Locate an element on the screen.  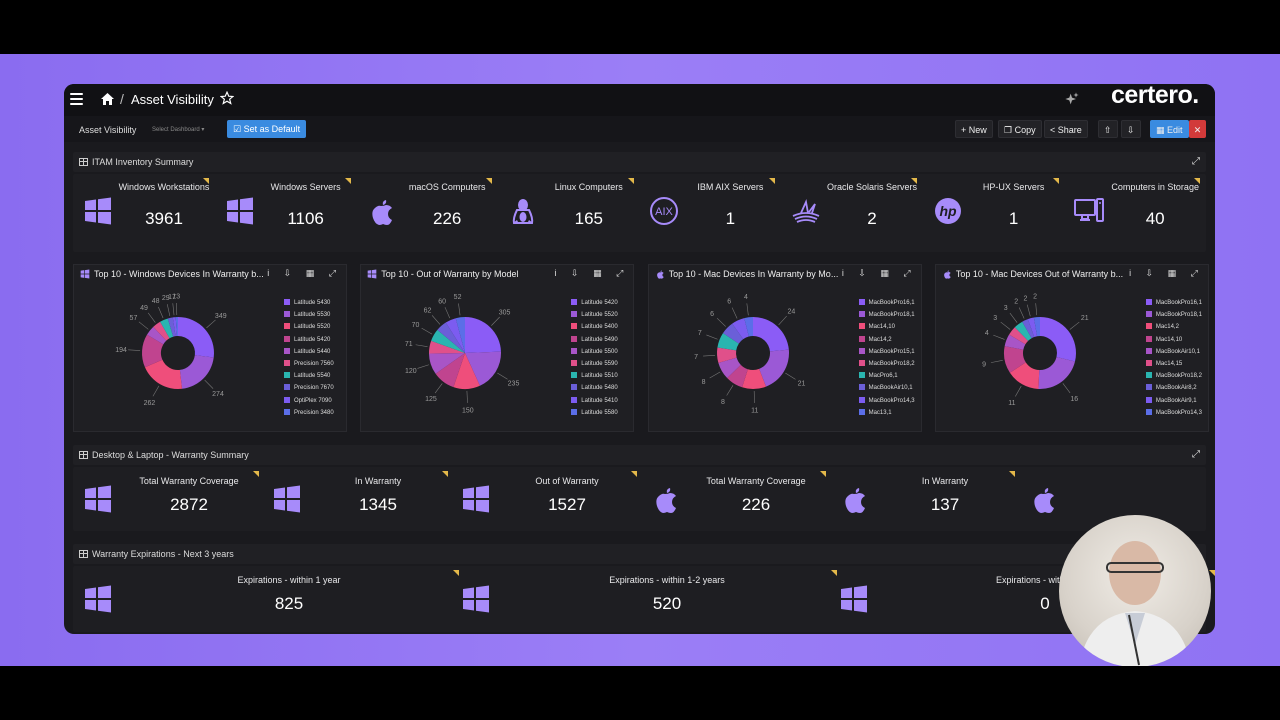
legend-item: Latitude 5520 is located at coordinates (594, 315).